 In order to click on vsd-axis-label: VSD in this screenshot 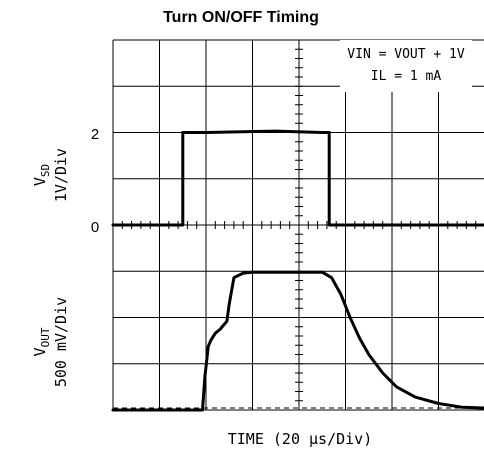, I will do `click(41, 175)`.